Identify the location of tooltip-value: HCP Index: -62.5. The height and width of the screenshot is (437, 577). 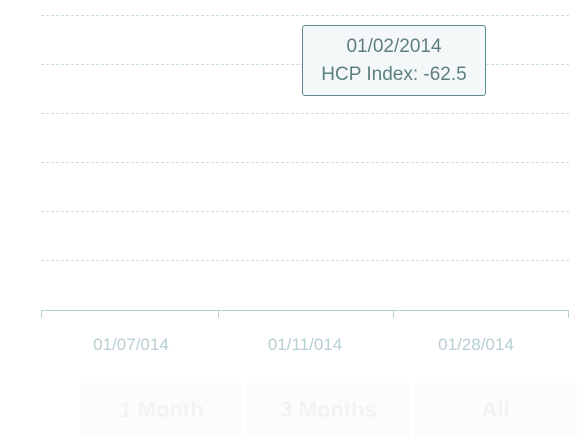
(394, 74).